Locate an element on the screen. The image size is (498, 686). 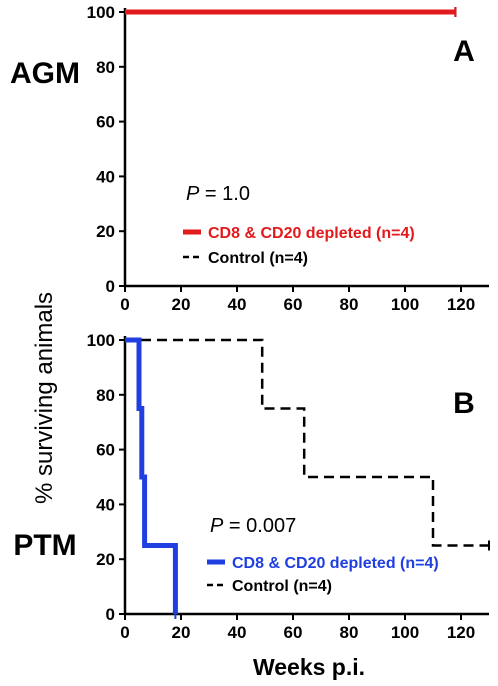
p-value-annotation: P = 0.007 is located at coordinates (253, 526).